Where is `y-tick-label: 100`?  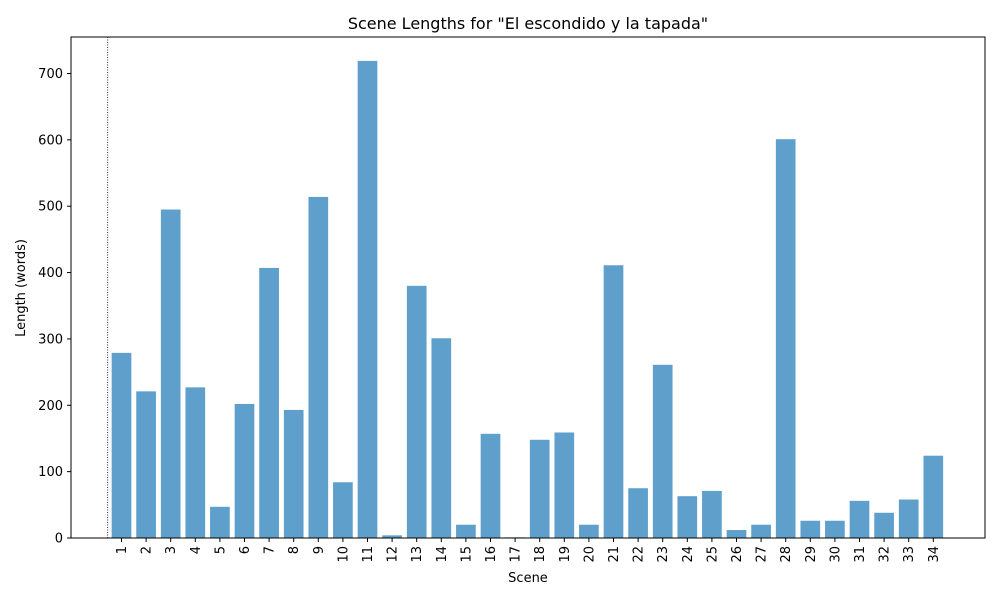
y-tick-label: 100 is located at coordinates (50, 472).